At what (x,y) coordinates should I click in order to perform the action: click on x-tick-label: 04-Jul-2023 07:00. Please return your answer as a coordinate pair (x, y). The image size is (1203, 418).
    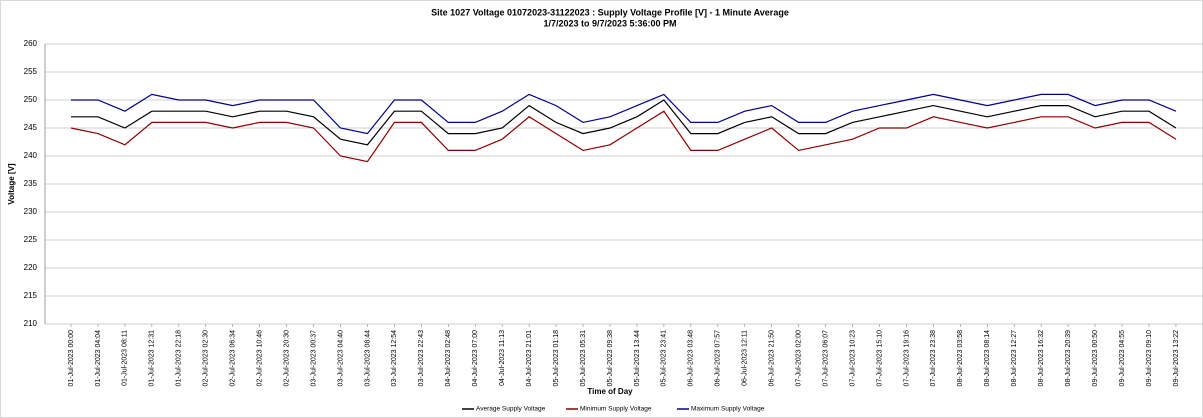
    Looking at the image, I should click on (475, 358).